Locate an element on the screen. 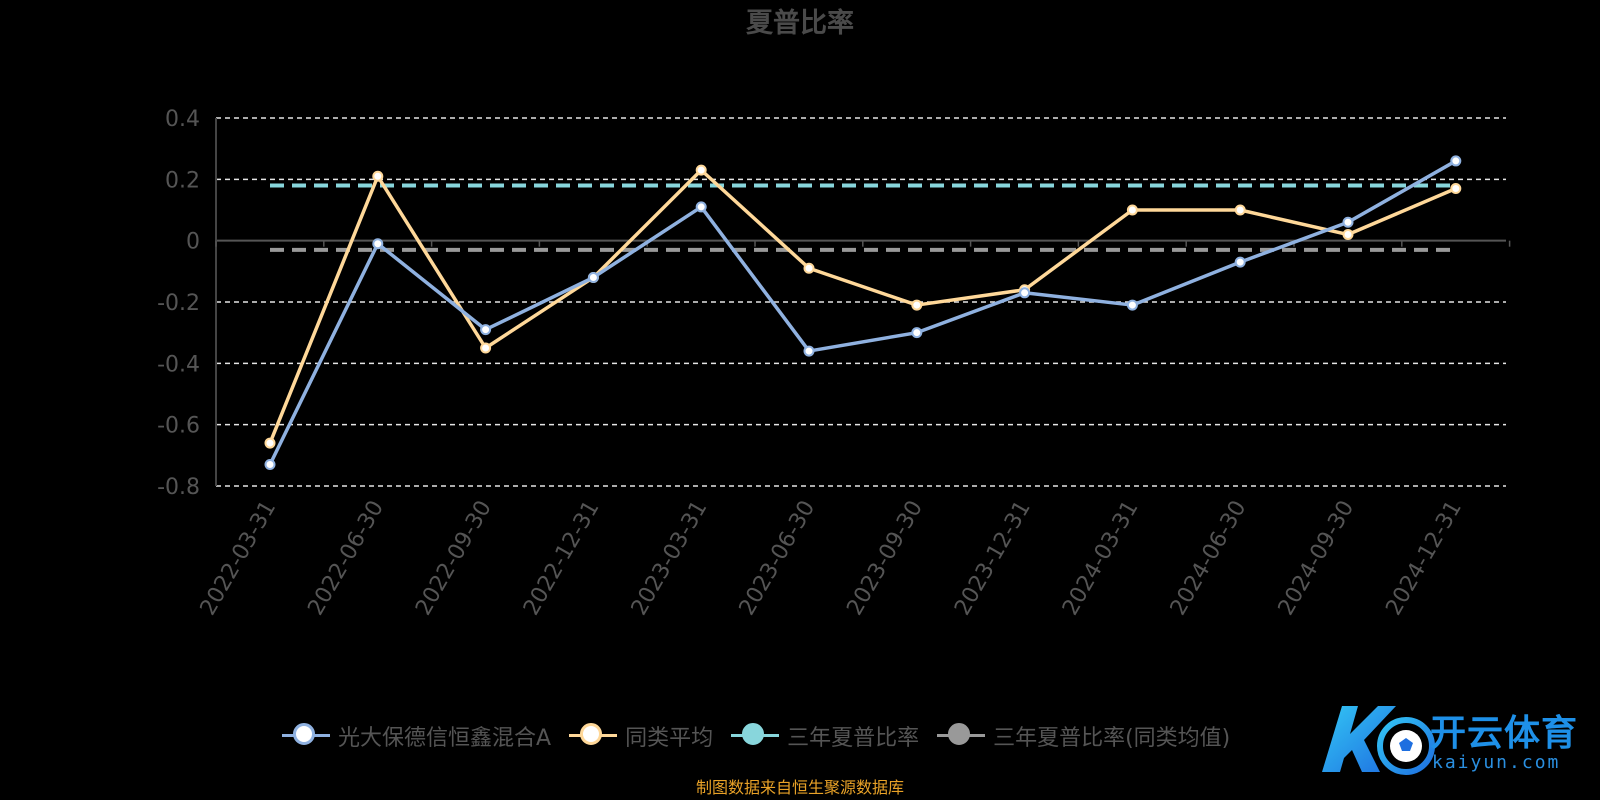  legend-label-fund: 光大保德信恒鑫混合A is located at coordinates (445, 738).